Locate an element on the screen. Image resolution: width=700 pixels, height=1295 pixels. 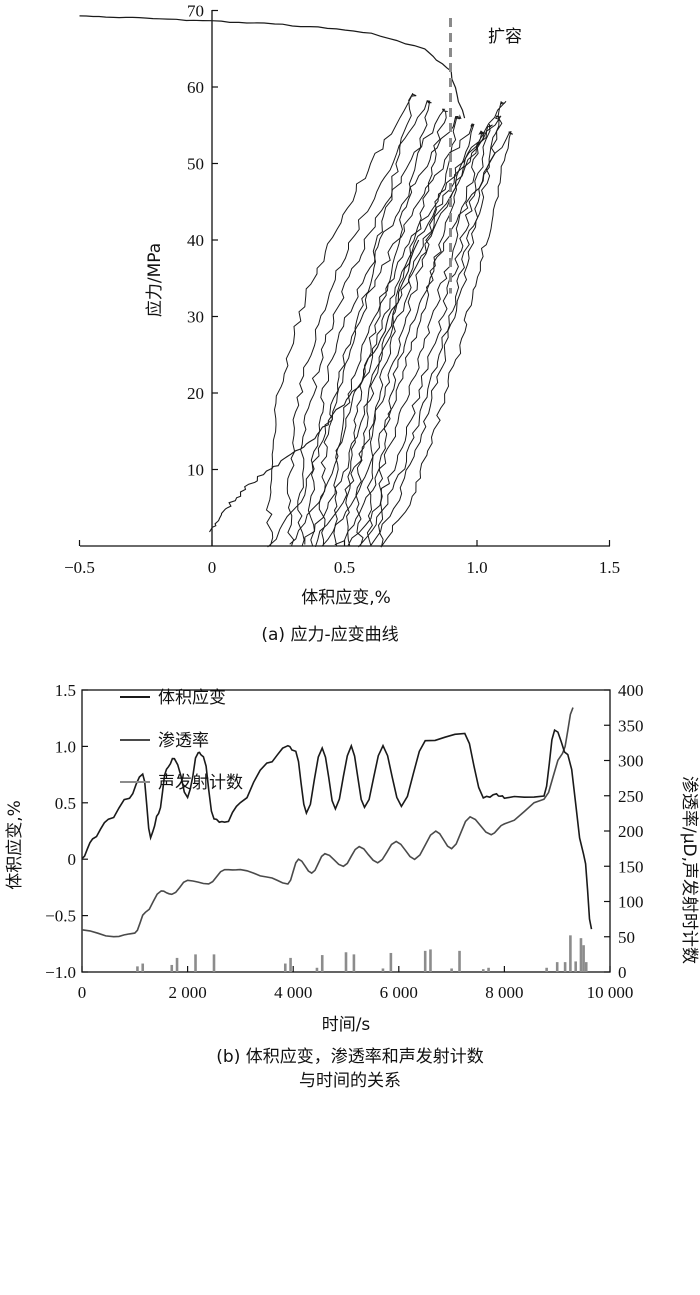
panel-b-x-ticks: 0 2 000 4 000 6 000 8 000 10 000 is located at coordinates (356, 984).